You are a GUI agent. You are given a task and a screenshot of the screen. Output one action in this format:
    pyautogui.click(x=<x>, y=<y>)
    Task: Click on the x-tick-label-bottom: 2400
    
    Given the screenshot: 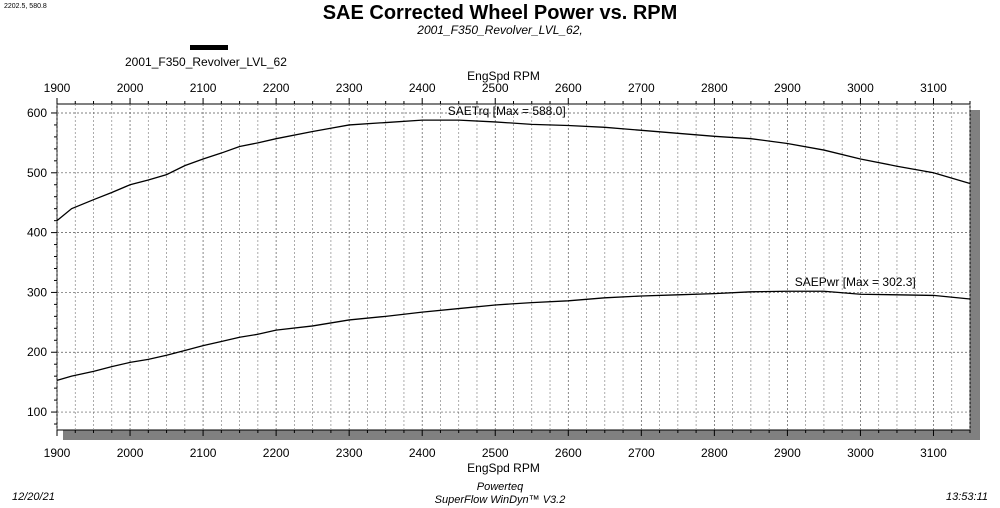 What is the action you would take?
    pyautogui.click(x=422, y=453)
    